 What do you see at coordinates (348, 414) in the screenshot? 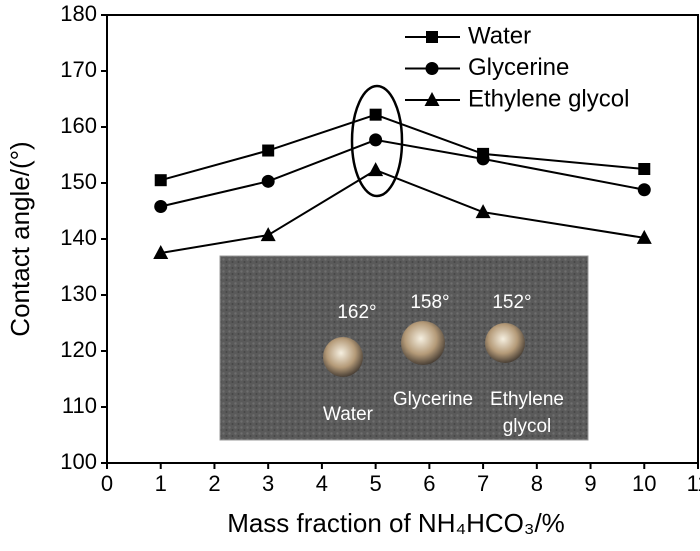
I see `annotation: Water` at bounding box center [348, 414].